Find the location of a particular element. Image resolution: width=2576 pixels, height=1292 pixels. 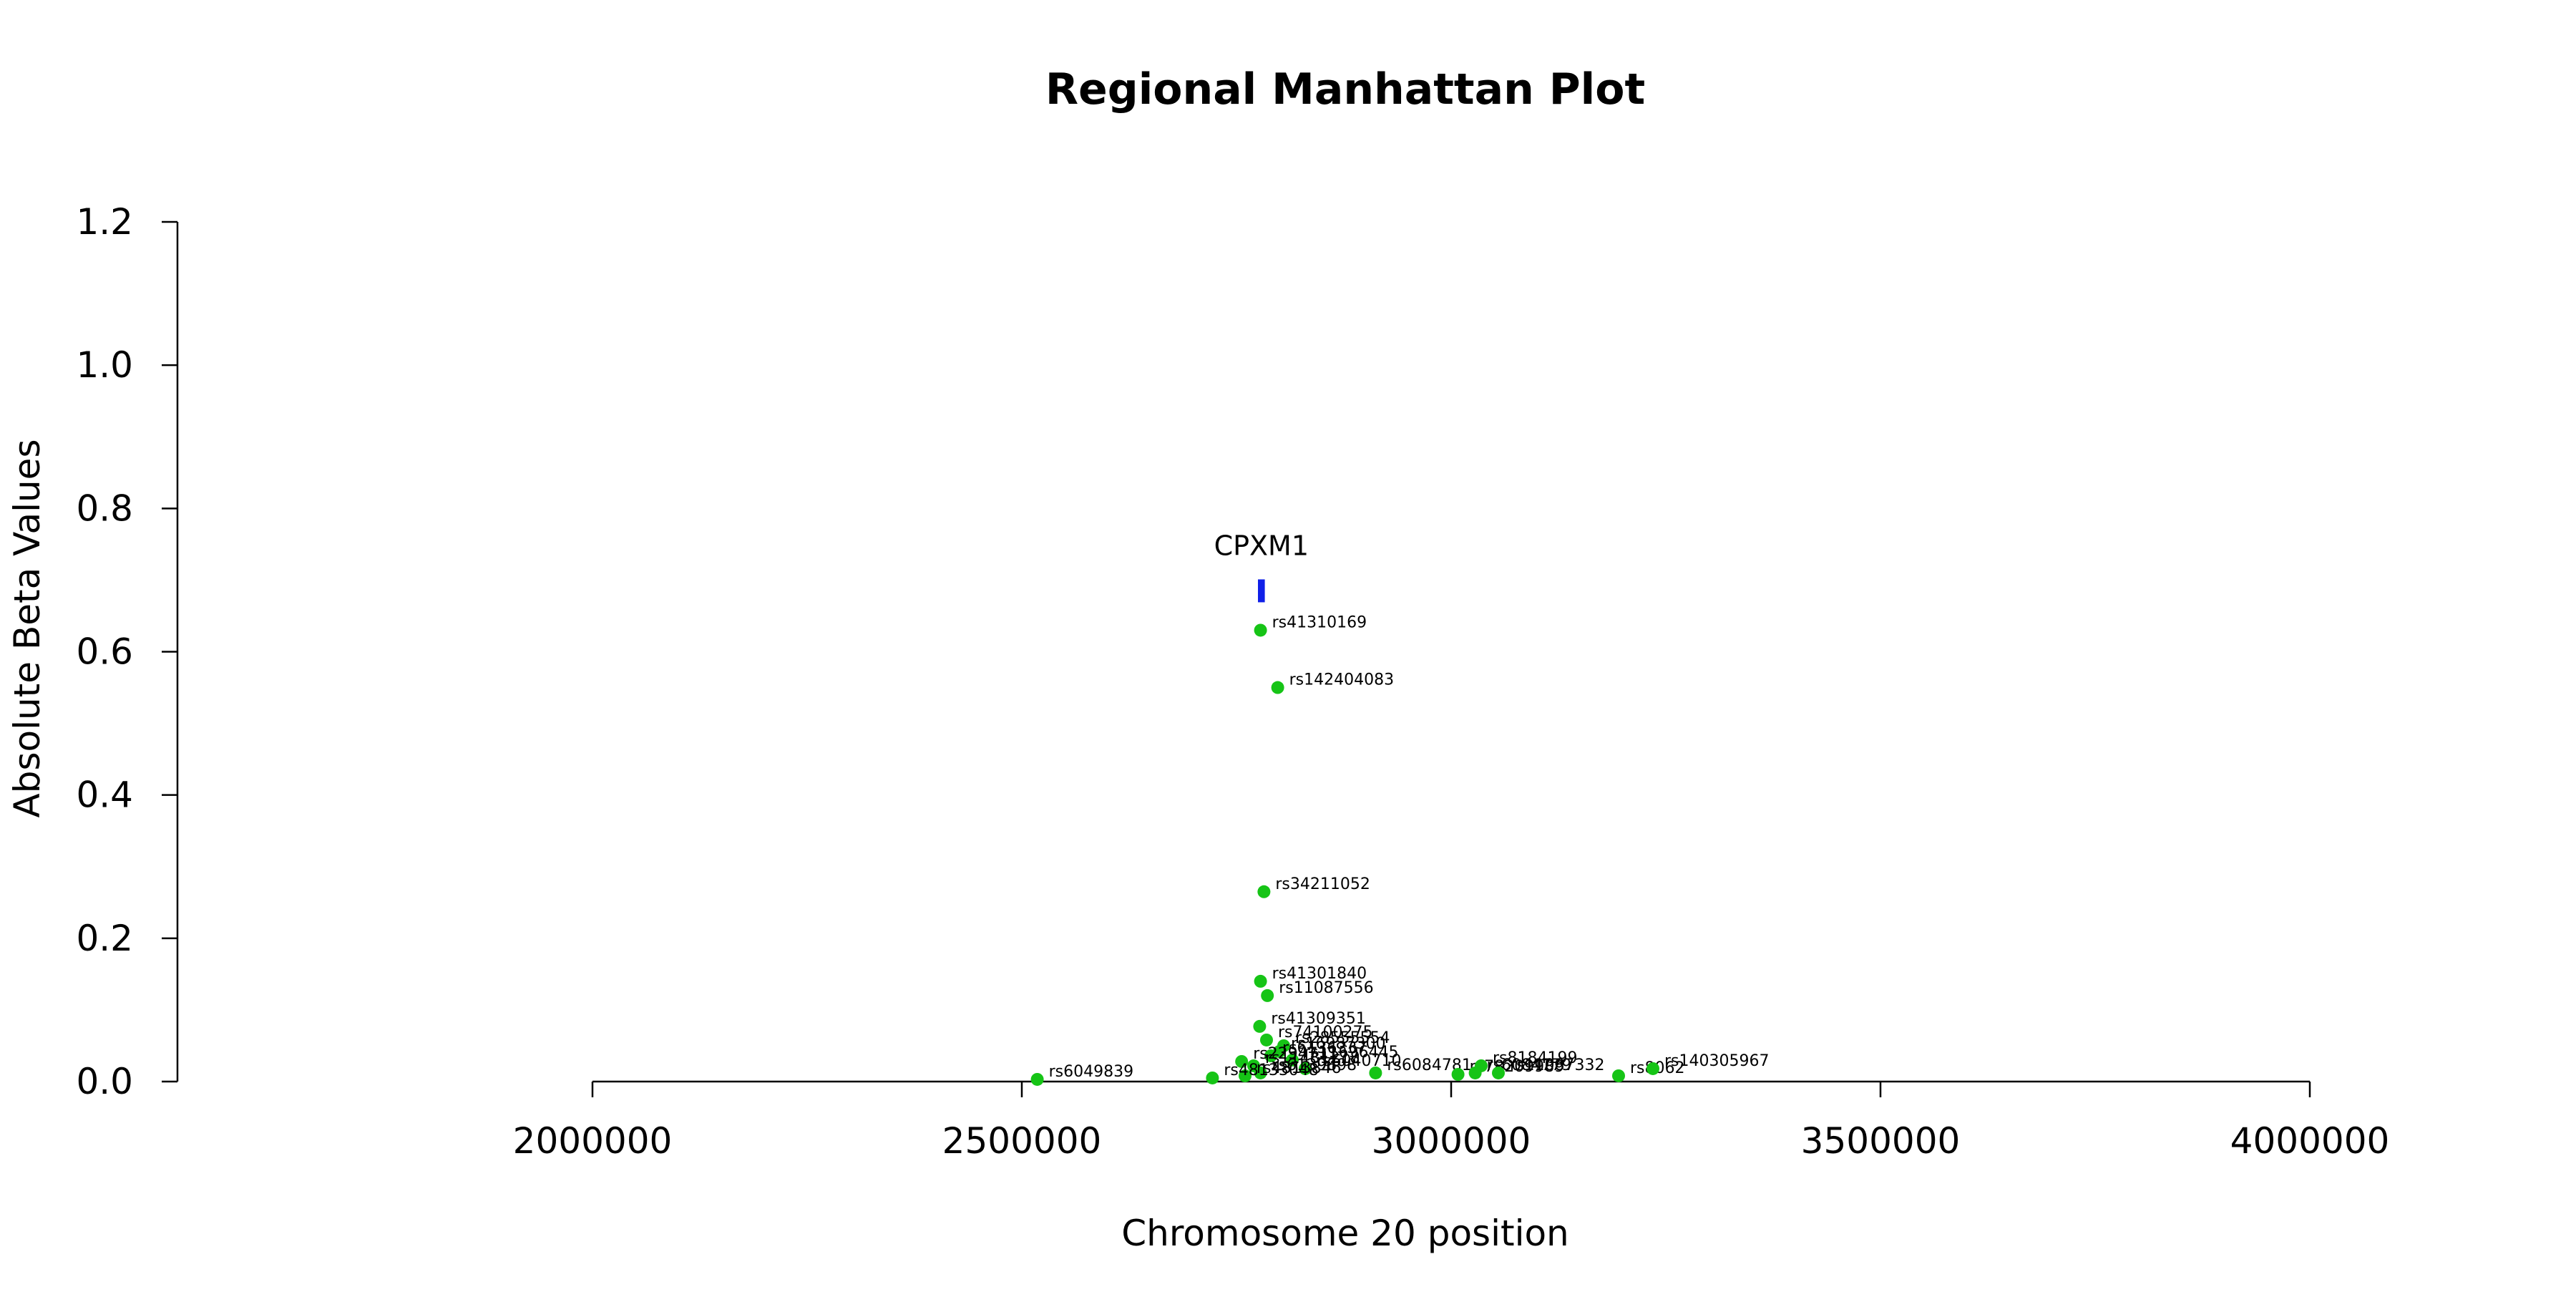

data-point-label: rs2294711 is located at coordinates (1295, 1054).